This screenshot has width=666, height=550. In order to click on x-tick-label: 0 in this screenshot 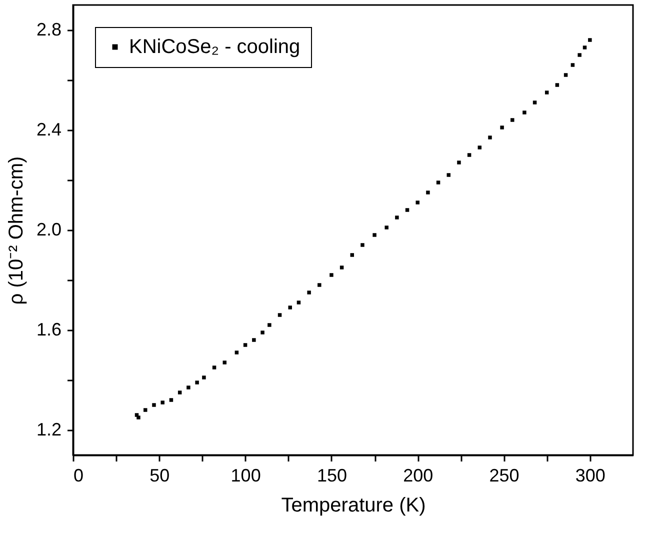, I will do `click(79, 476)`.